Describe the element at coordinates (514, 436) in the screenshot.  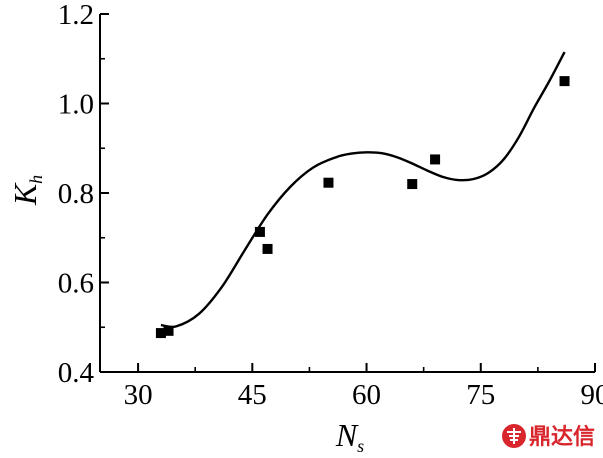
I see `dingdaxin-logo-icon` at that location.